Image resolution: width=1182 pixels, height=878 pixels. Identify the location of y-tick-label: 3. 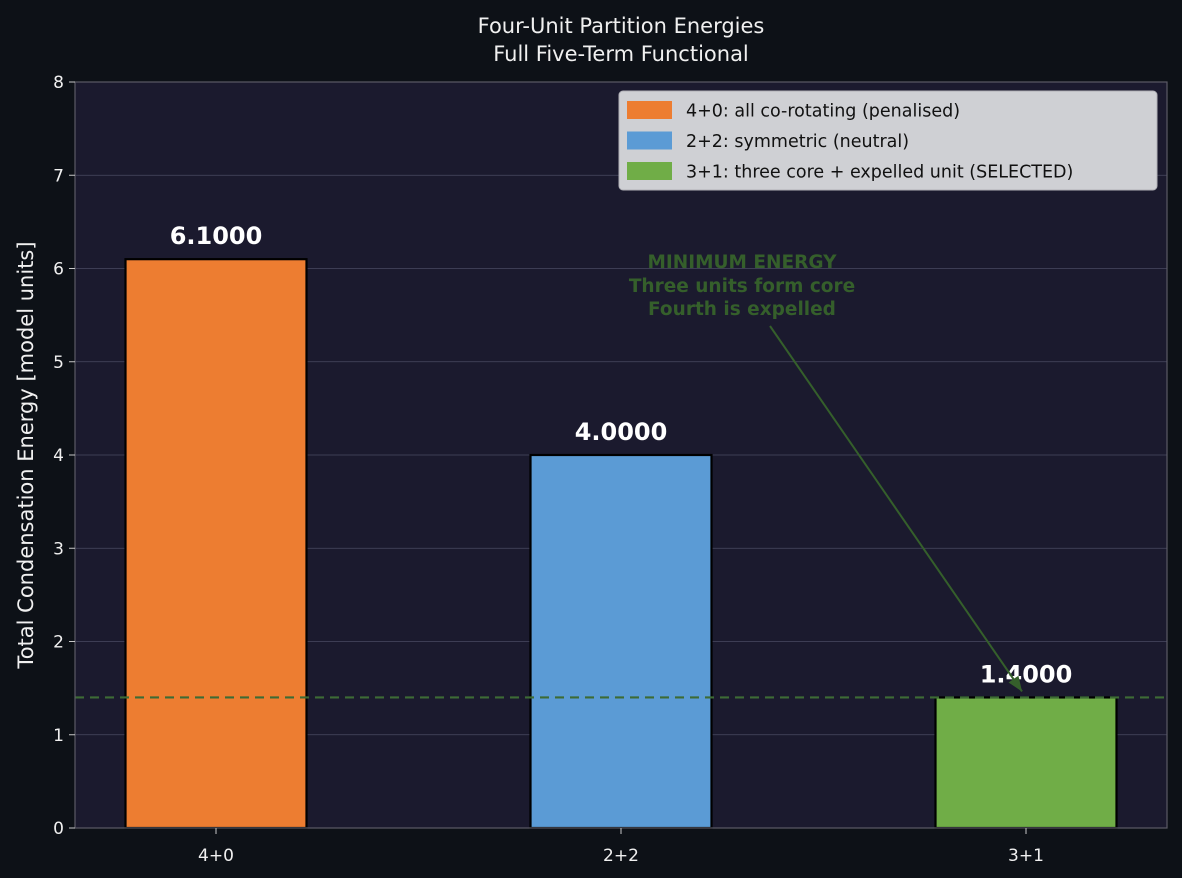
(58, 549).